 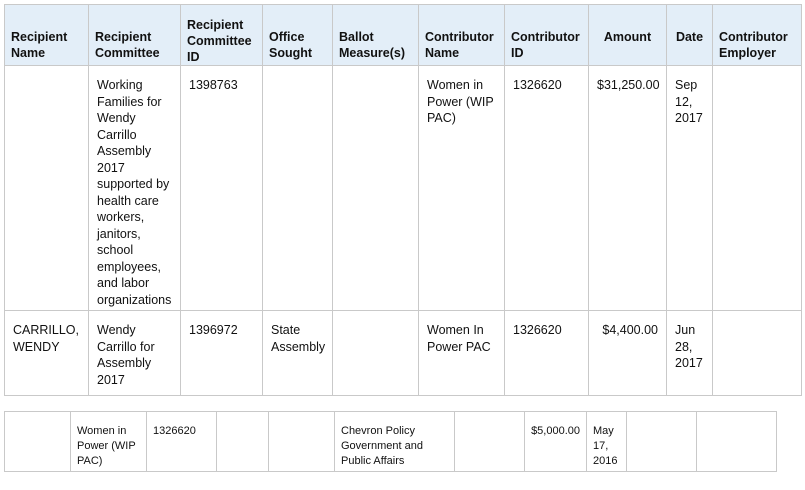 I want to click on header-office-sought: Office Sought, so click(x=297, y=35).